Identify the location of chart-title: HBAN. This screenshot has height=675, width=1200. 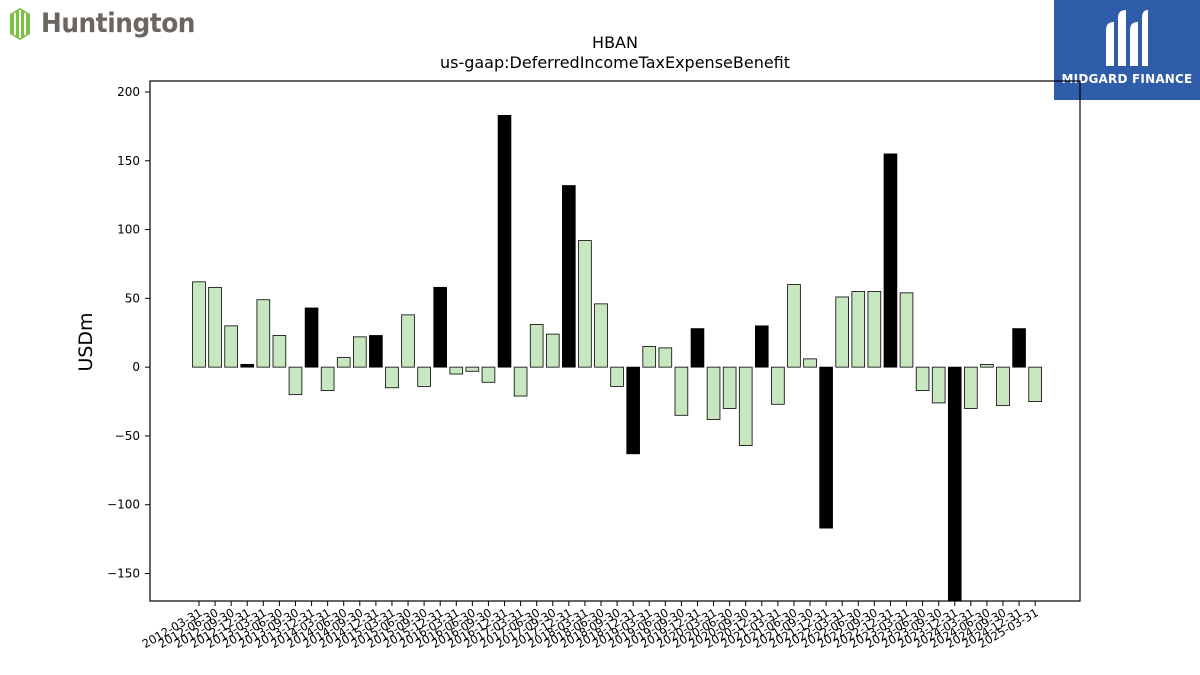
(615, 42).